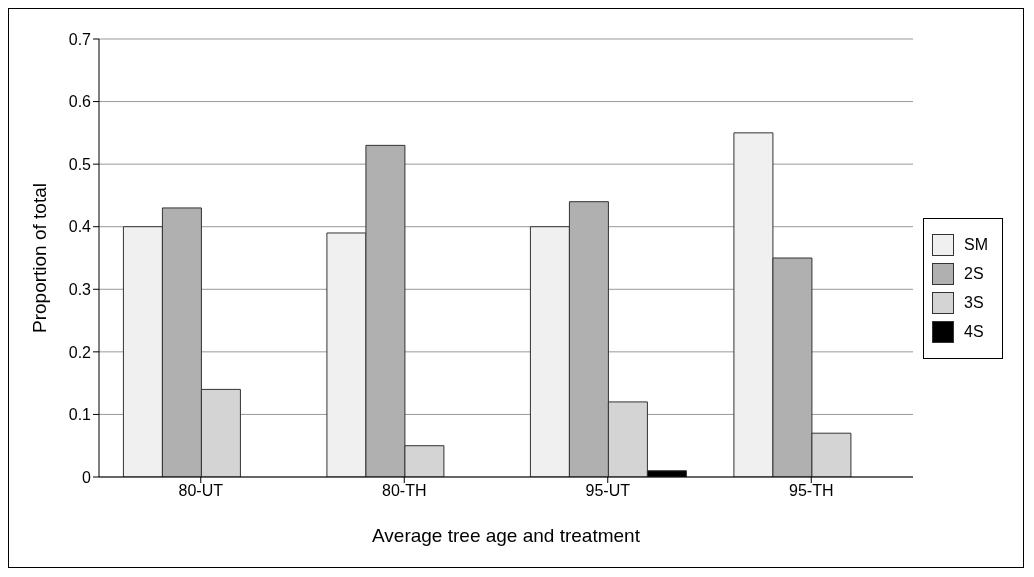 The width and height of the screenshot is (1034, 577). What do you see at coordinates (80, 164) in the screenshot?
I see `y-tick-label: 0.5` at bounding box center [80, 164].